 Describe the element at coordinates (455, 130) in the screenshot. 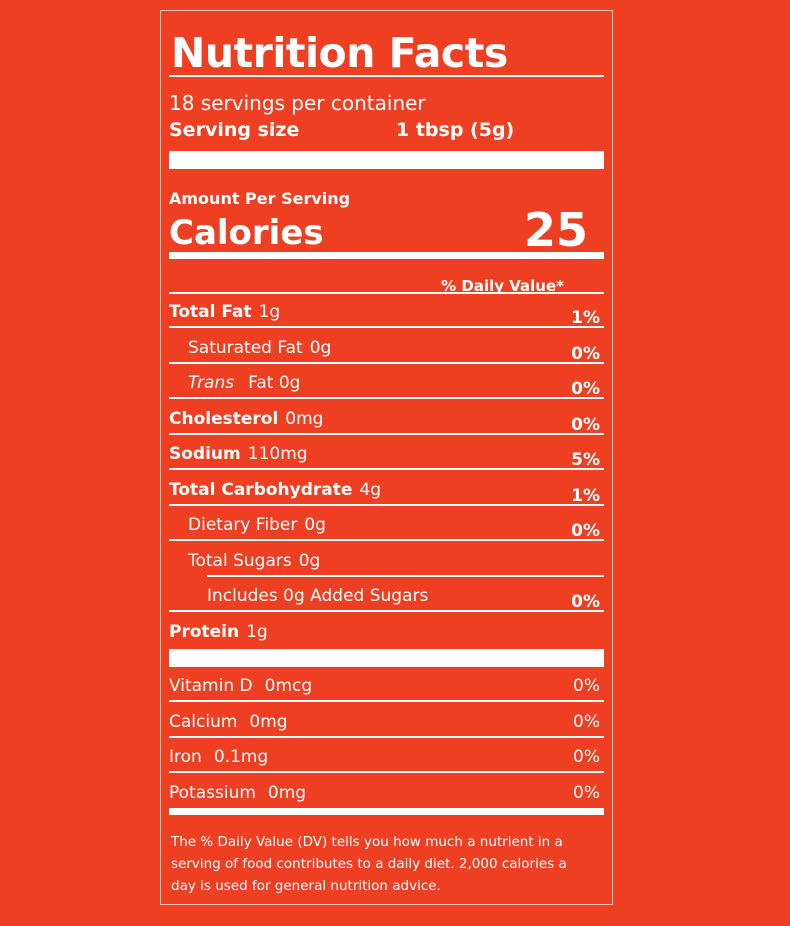

I see `serving-size-value: 1 tbsp (5g)` at that location.